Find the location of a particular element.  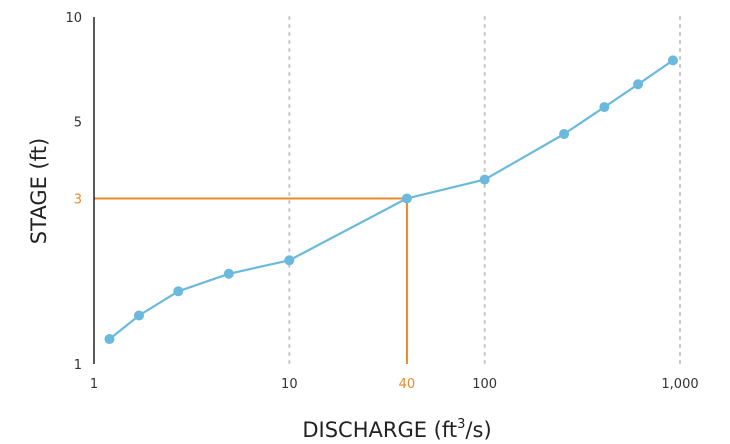

x-axis-title: DISCHARGE (ft3/s) is located at coordinates (396, 429).